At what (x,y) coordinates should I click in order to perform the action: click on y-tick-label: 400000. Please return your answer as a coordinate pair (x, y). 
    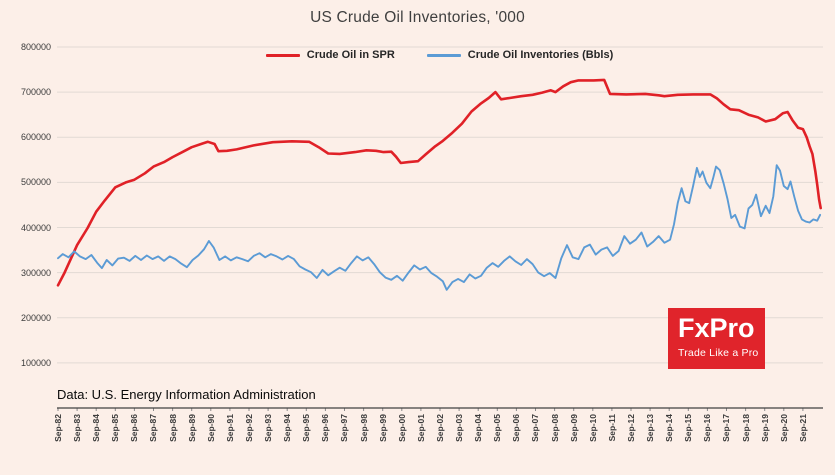
    Looking at the image, I should click on (35, 227).